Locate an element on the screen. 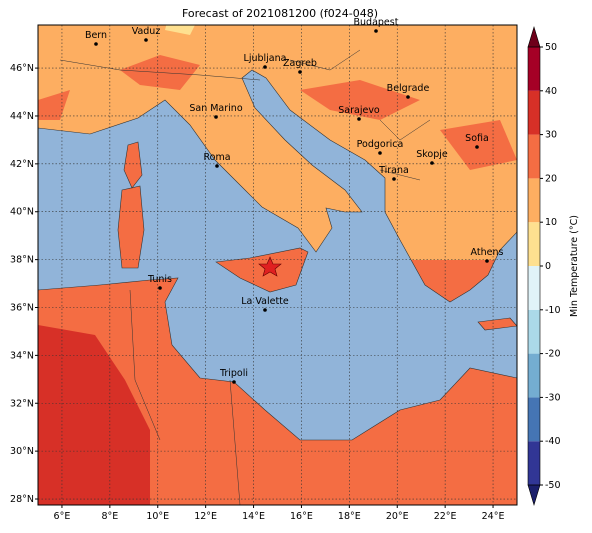 The width and height of the screenshot is (592, 533). lon-tick-label: 14°E is located at coordinates (253, 516).